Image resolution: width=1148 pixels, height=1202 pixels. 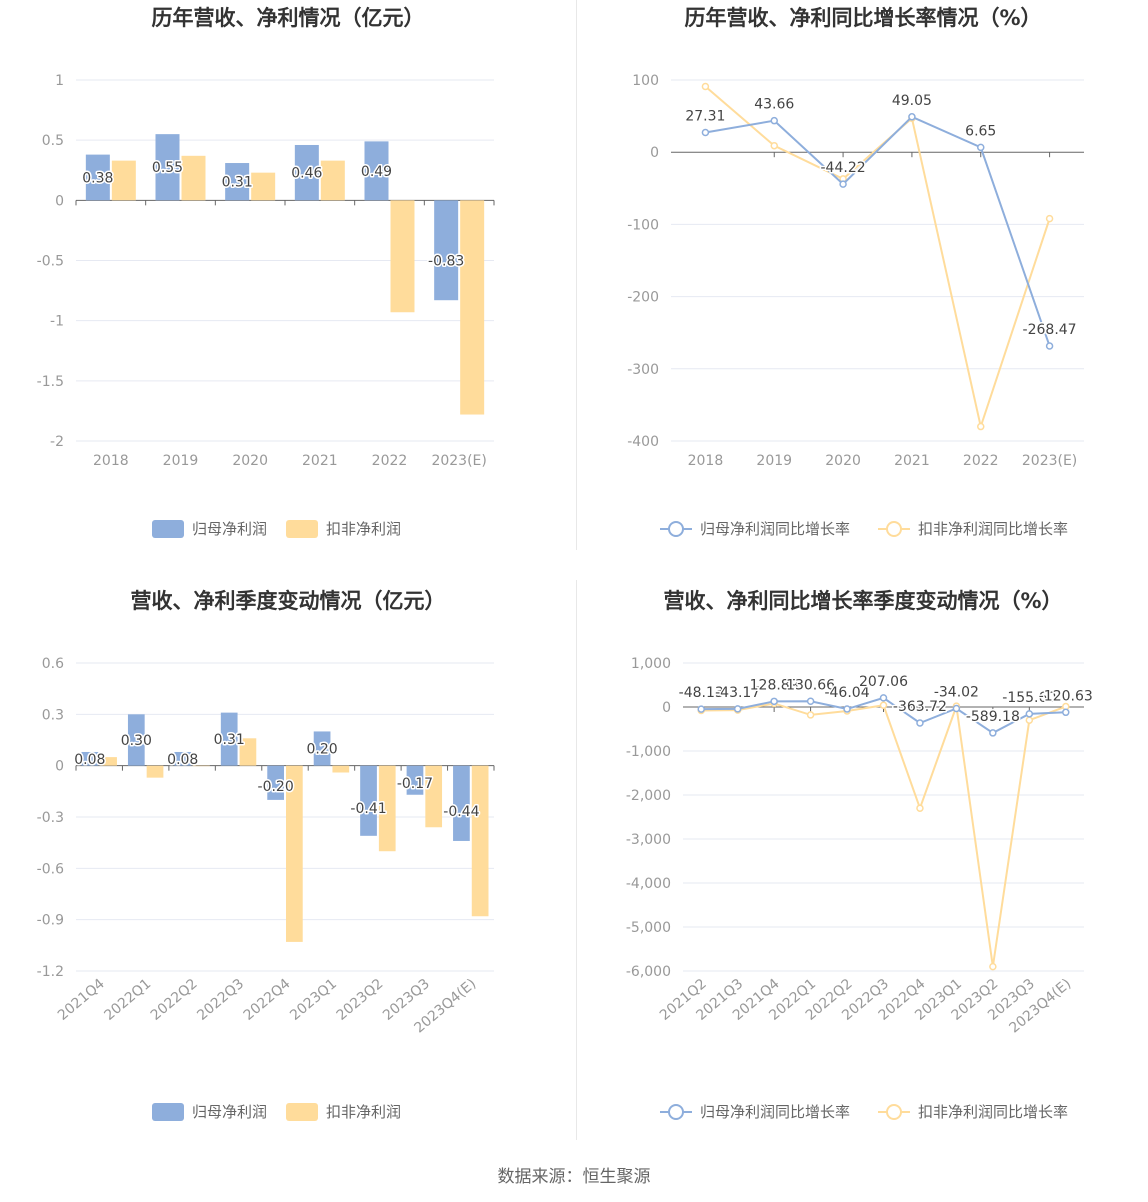 What do you see at coordinates (53, 664) in the screenshot?
I see `y-tick-label: 0.6` at bounding box center [53, 664].